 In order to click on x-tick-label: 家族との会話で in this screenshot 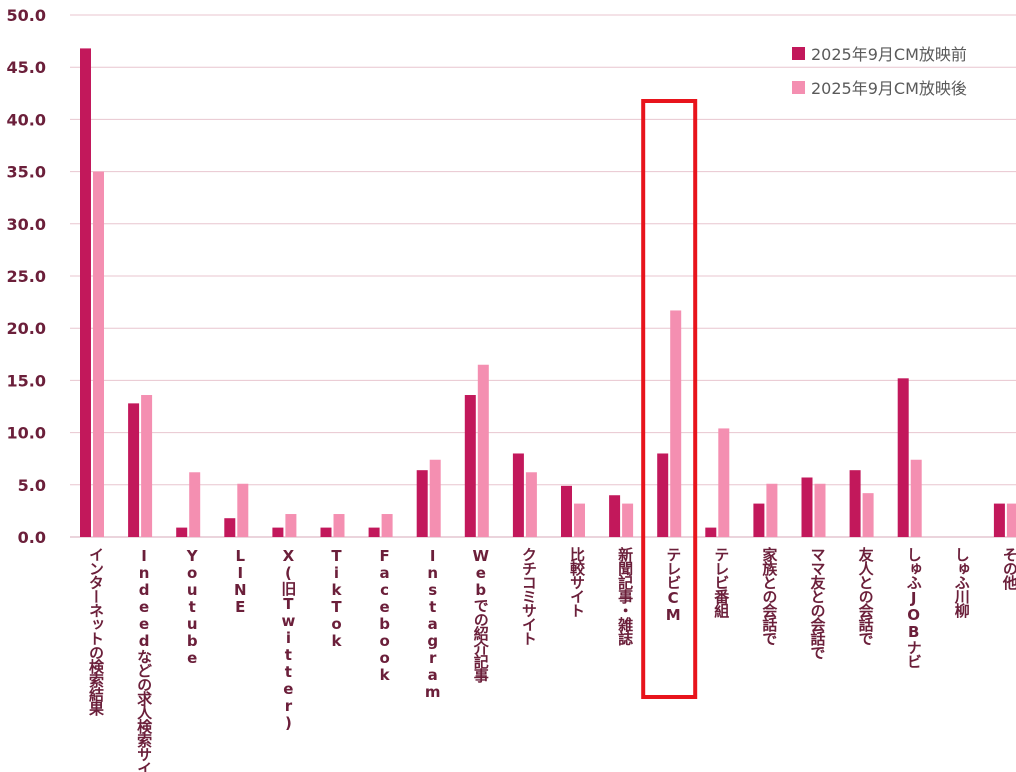, I will do `click(769, 596)`.